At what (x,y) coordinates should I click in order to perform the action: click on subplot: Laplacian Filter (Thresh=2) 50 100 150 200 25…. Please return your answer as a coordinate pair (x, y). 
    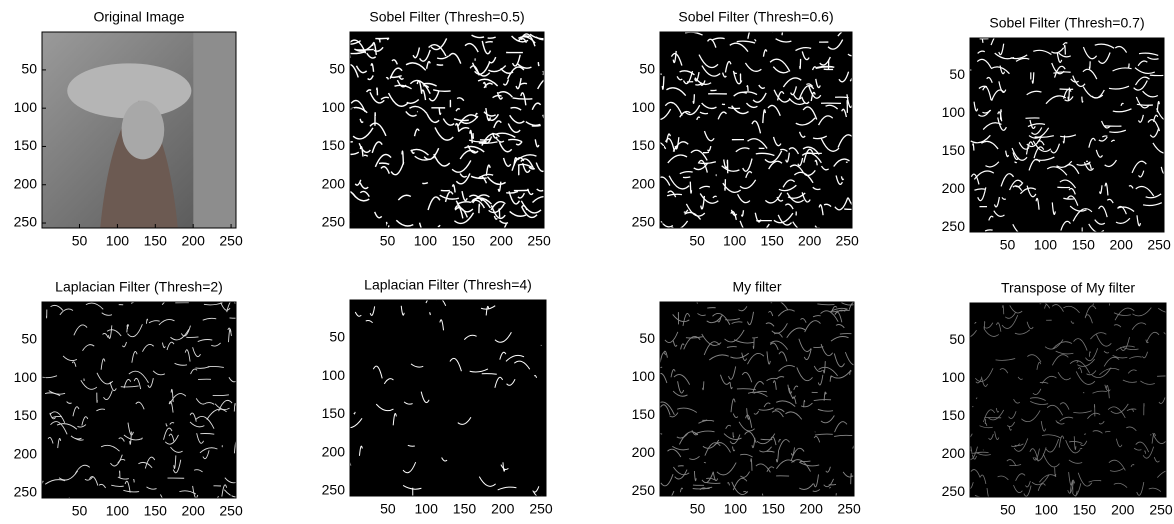
    Looking at the image, I should click on (128, 399).